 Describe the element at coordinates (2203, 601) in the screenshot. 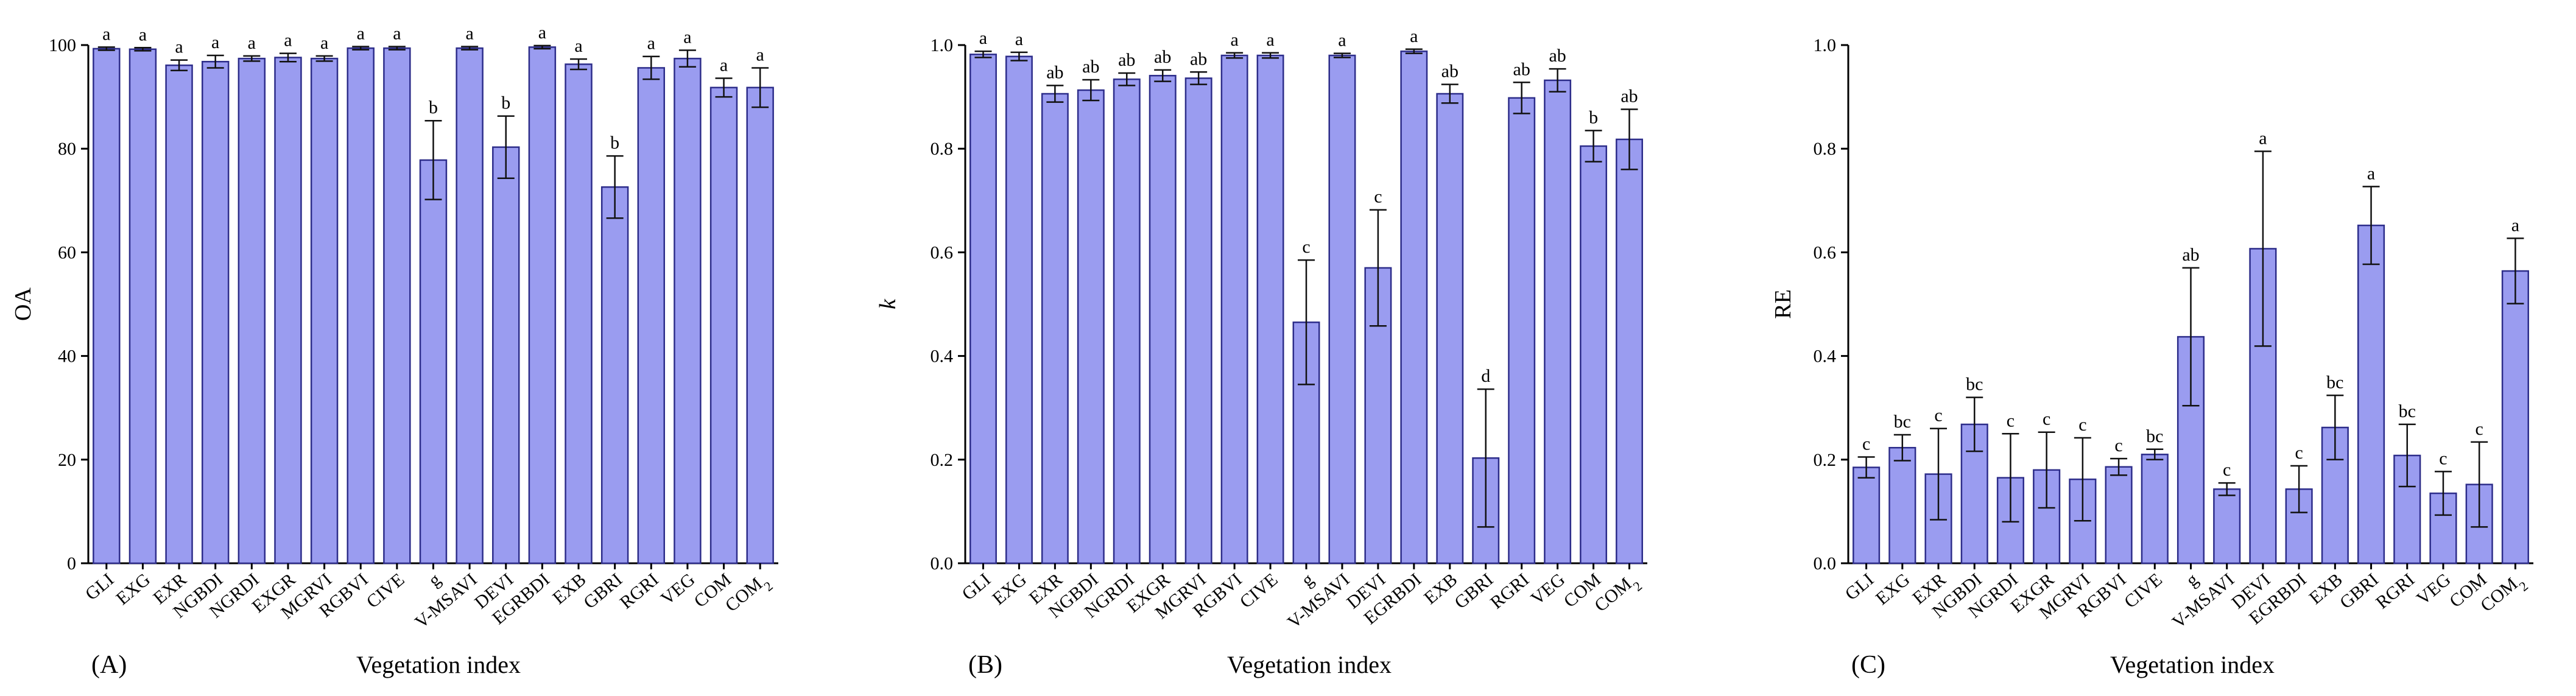

I see `x-tick-label: V-MSAVI` at that location.